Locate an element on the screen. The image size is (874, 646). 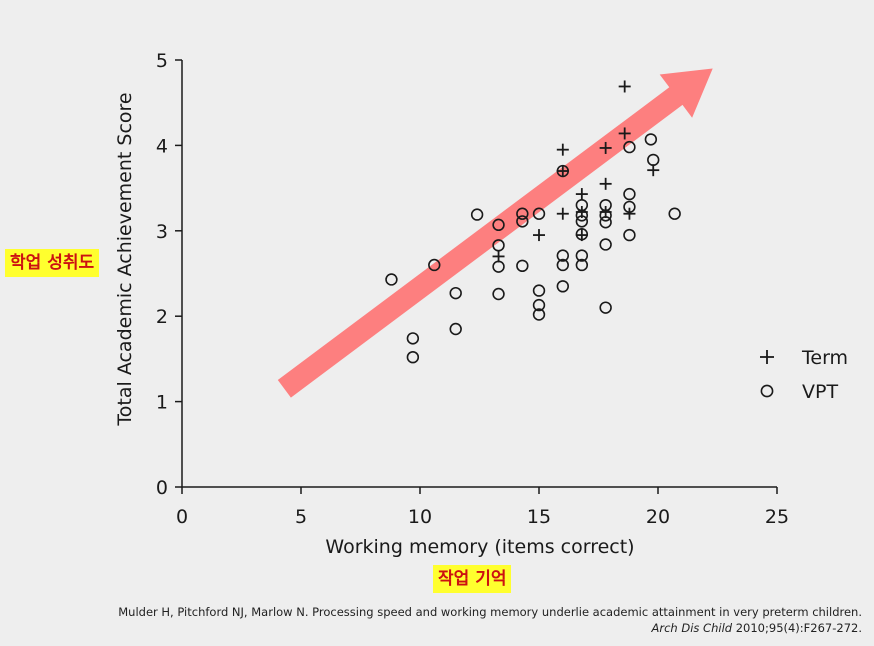
highlight-label-academic-achievement: 학업 성취도 is located at coordinates (52, 263).